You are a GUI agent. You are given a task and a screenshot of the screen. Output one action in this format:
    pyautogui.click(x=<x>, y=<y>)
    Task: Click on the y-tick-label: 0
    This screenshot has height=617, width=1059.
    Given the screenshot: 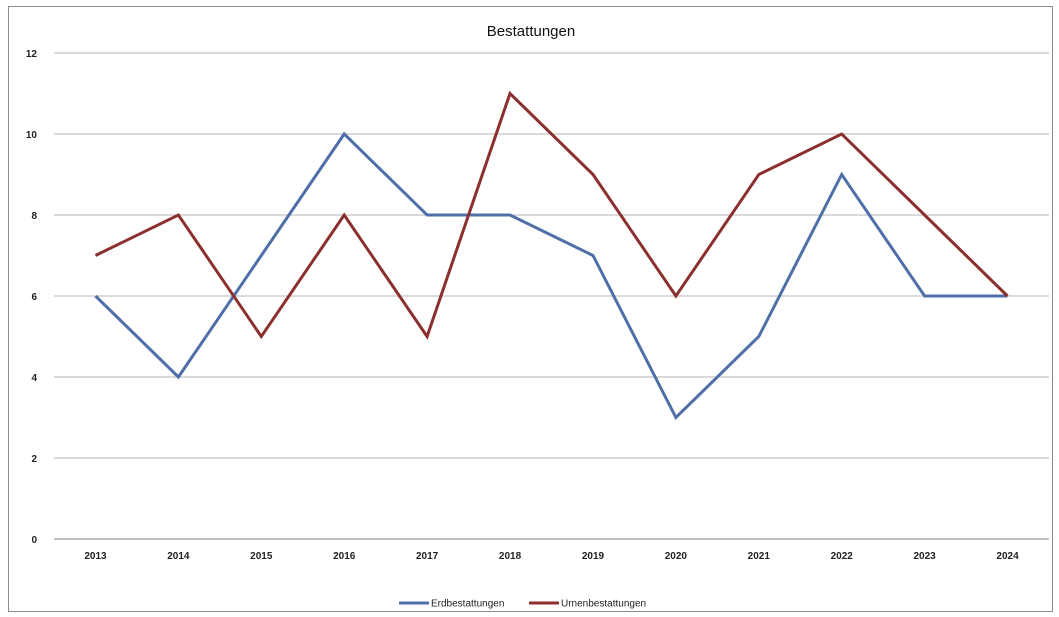 What is the action you would take?
    pyautogui.click(x=34, y=540)
    